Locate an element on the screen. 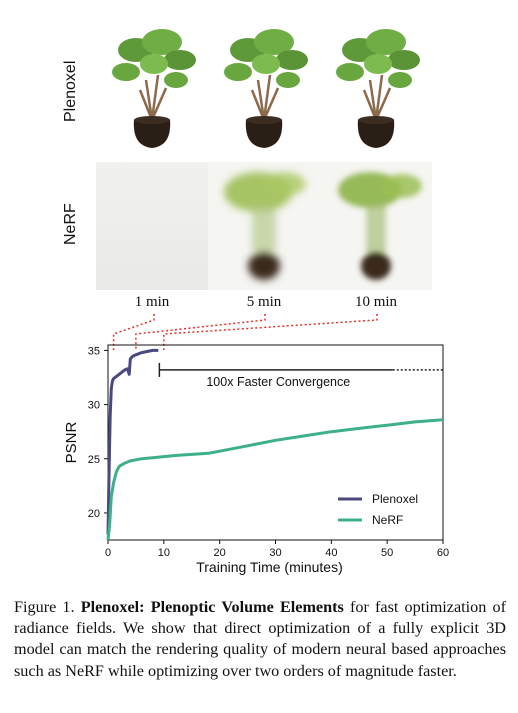 This screenshot has width=518, height=713. x-tick-label: 50 is located at coordinates (387, 553).